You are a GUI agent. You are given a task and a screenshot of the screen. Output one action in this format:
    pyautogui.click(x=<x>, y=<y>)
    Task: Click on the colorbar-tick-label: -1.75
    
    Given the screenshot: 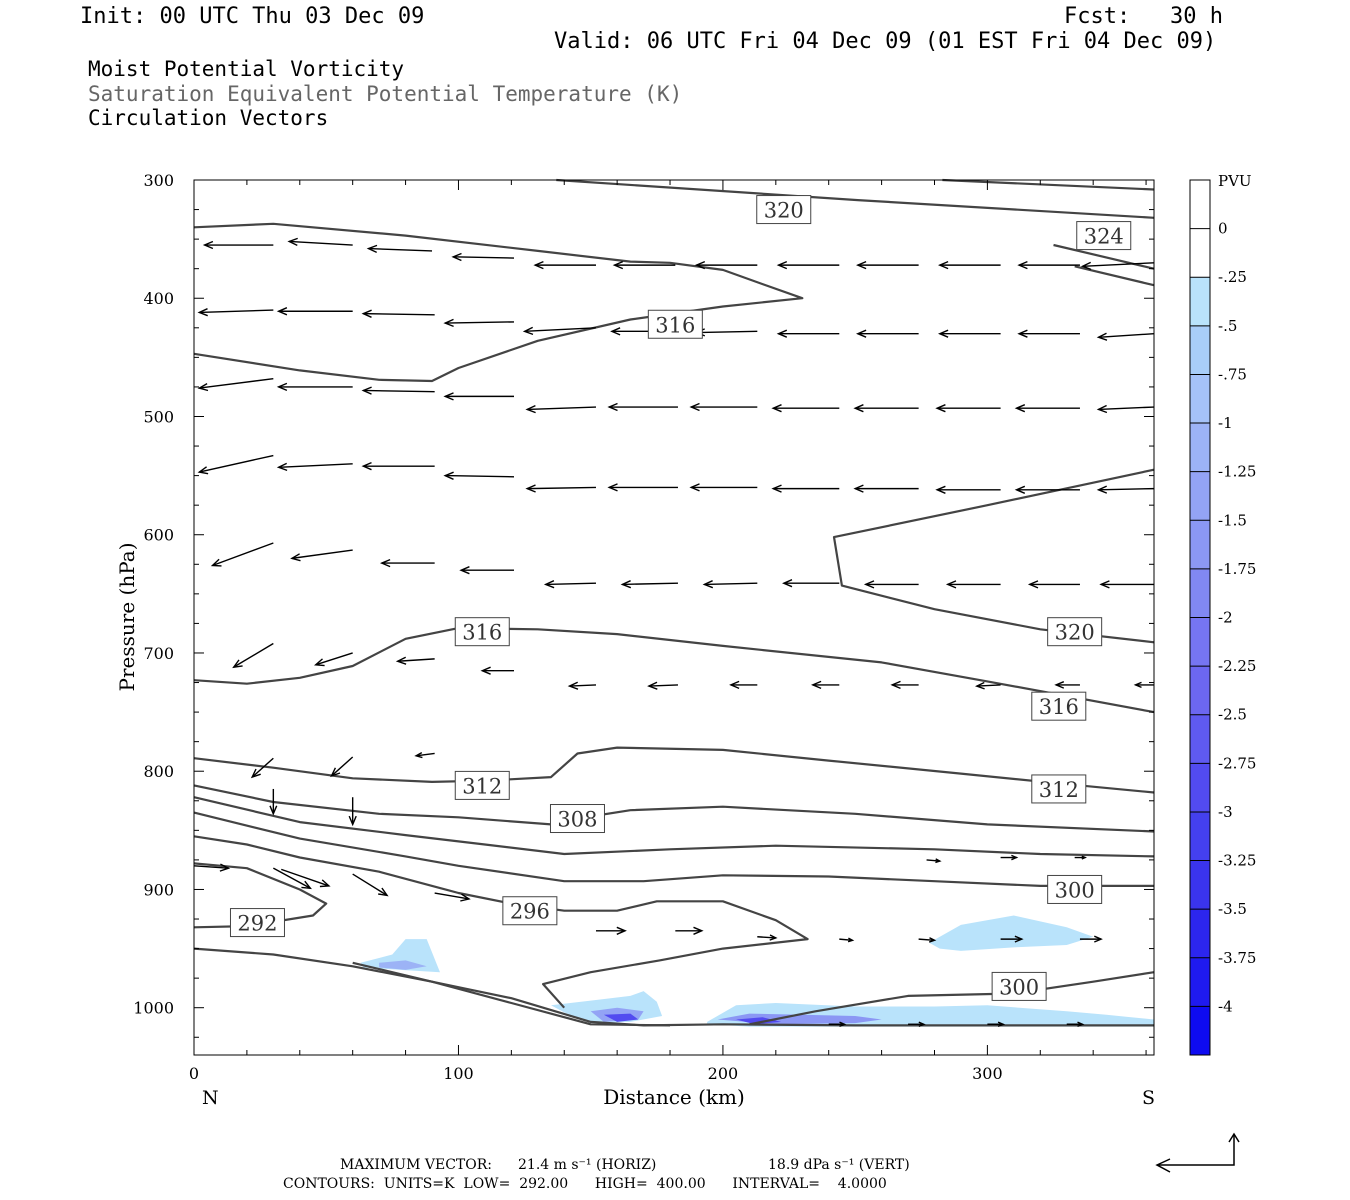 What is the action you would take?
    pyautogui.click(x=1237, y=569)
    